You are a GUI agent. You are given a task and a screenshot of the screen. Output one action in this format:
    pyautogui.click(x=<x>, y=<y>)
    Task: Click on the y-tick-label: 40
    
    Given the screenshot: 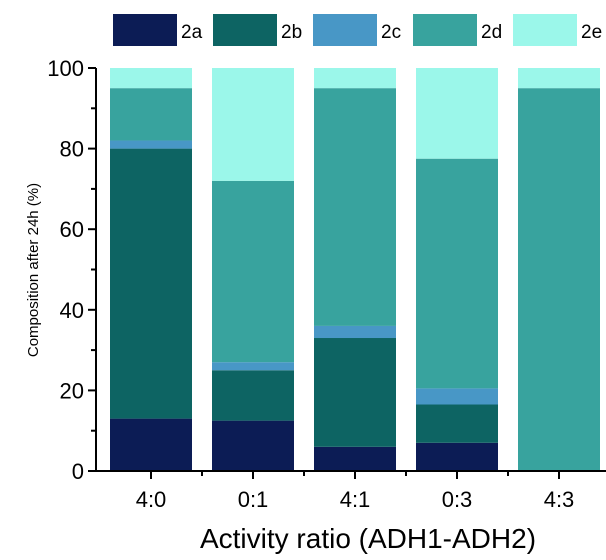 What is the action you would take?
    pyautogui.click(x=72, y=310)
    